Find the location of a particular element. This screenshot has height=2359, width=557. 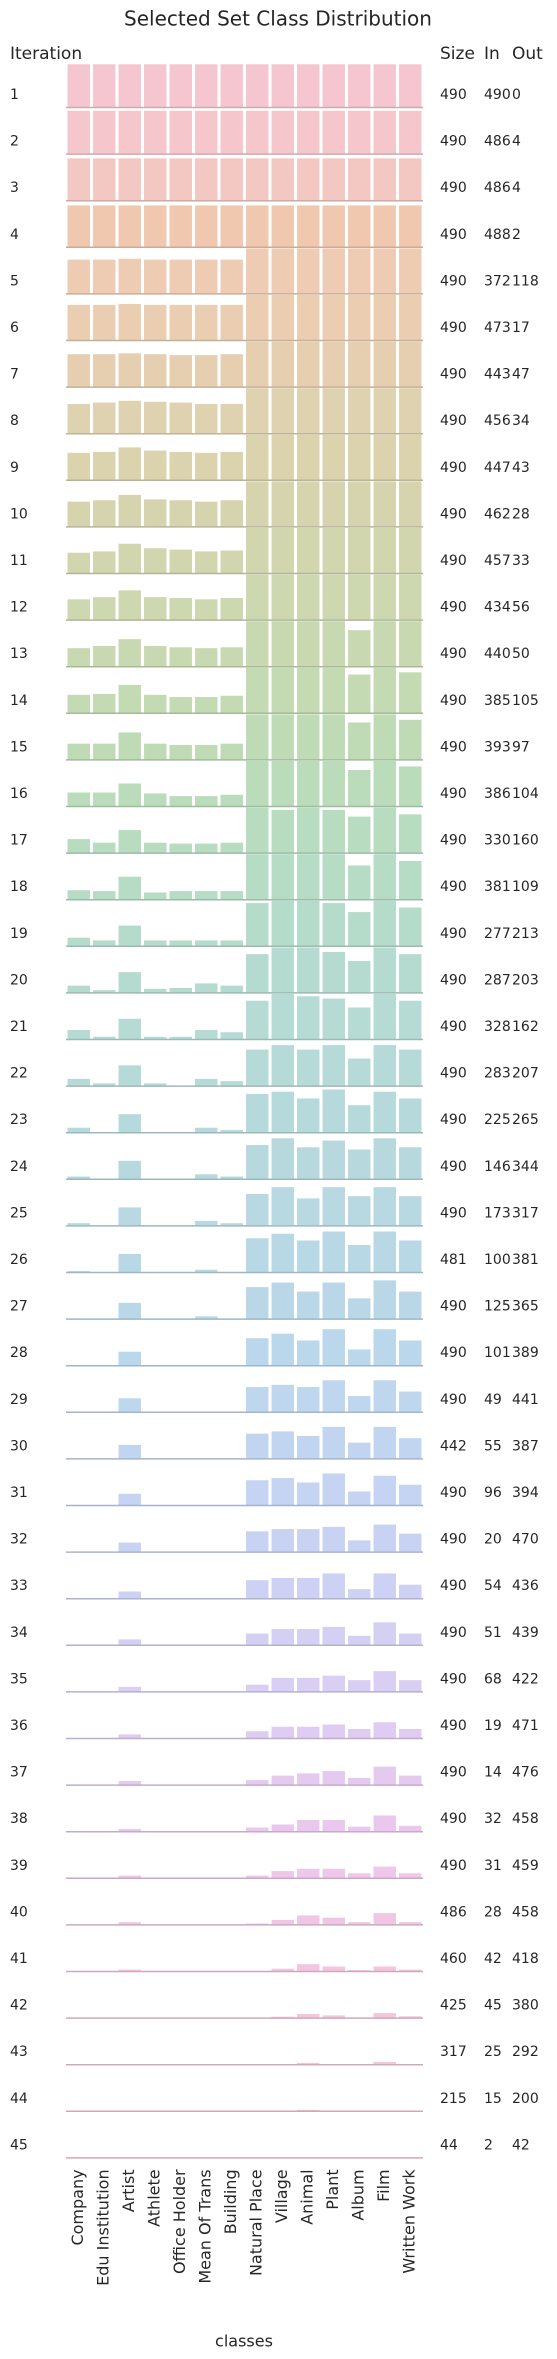

iteration-label: 41 is located at coordinates (19, 1959).